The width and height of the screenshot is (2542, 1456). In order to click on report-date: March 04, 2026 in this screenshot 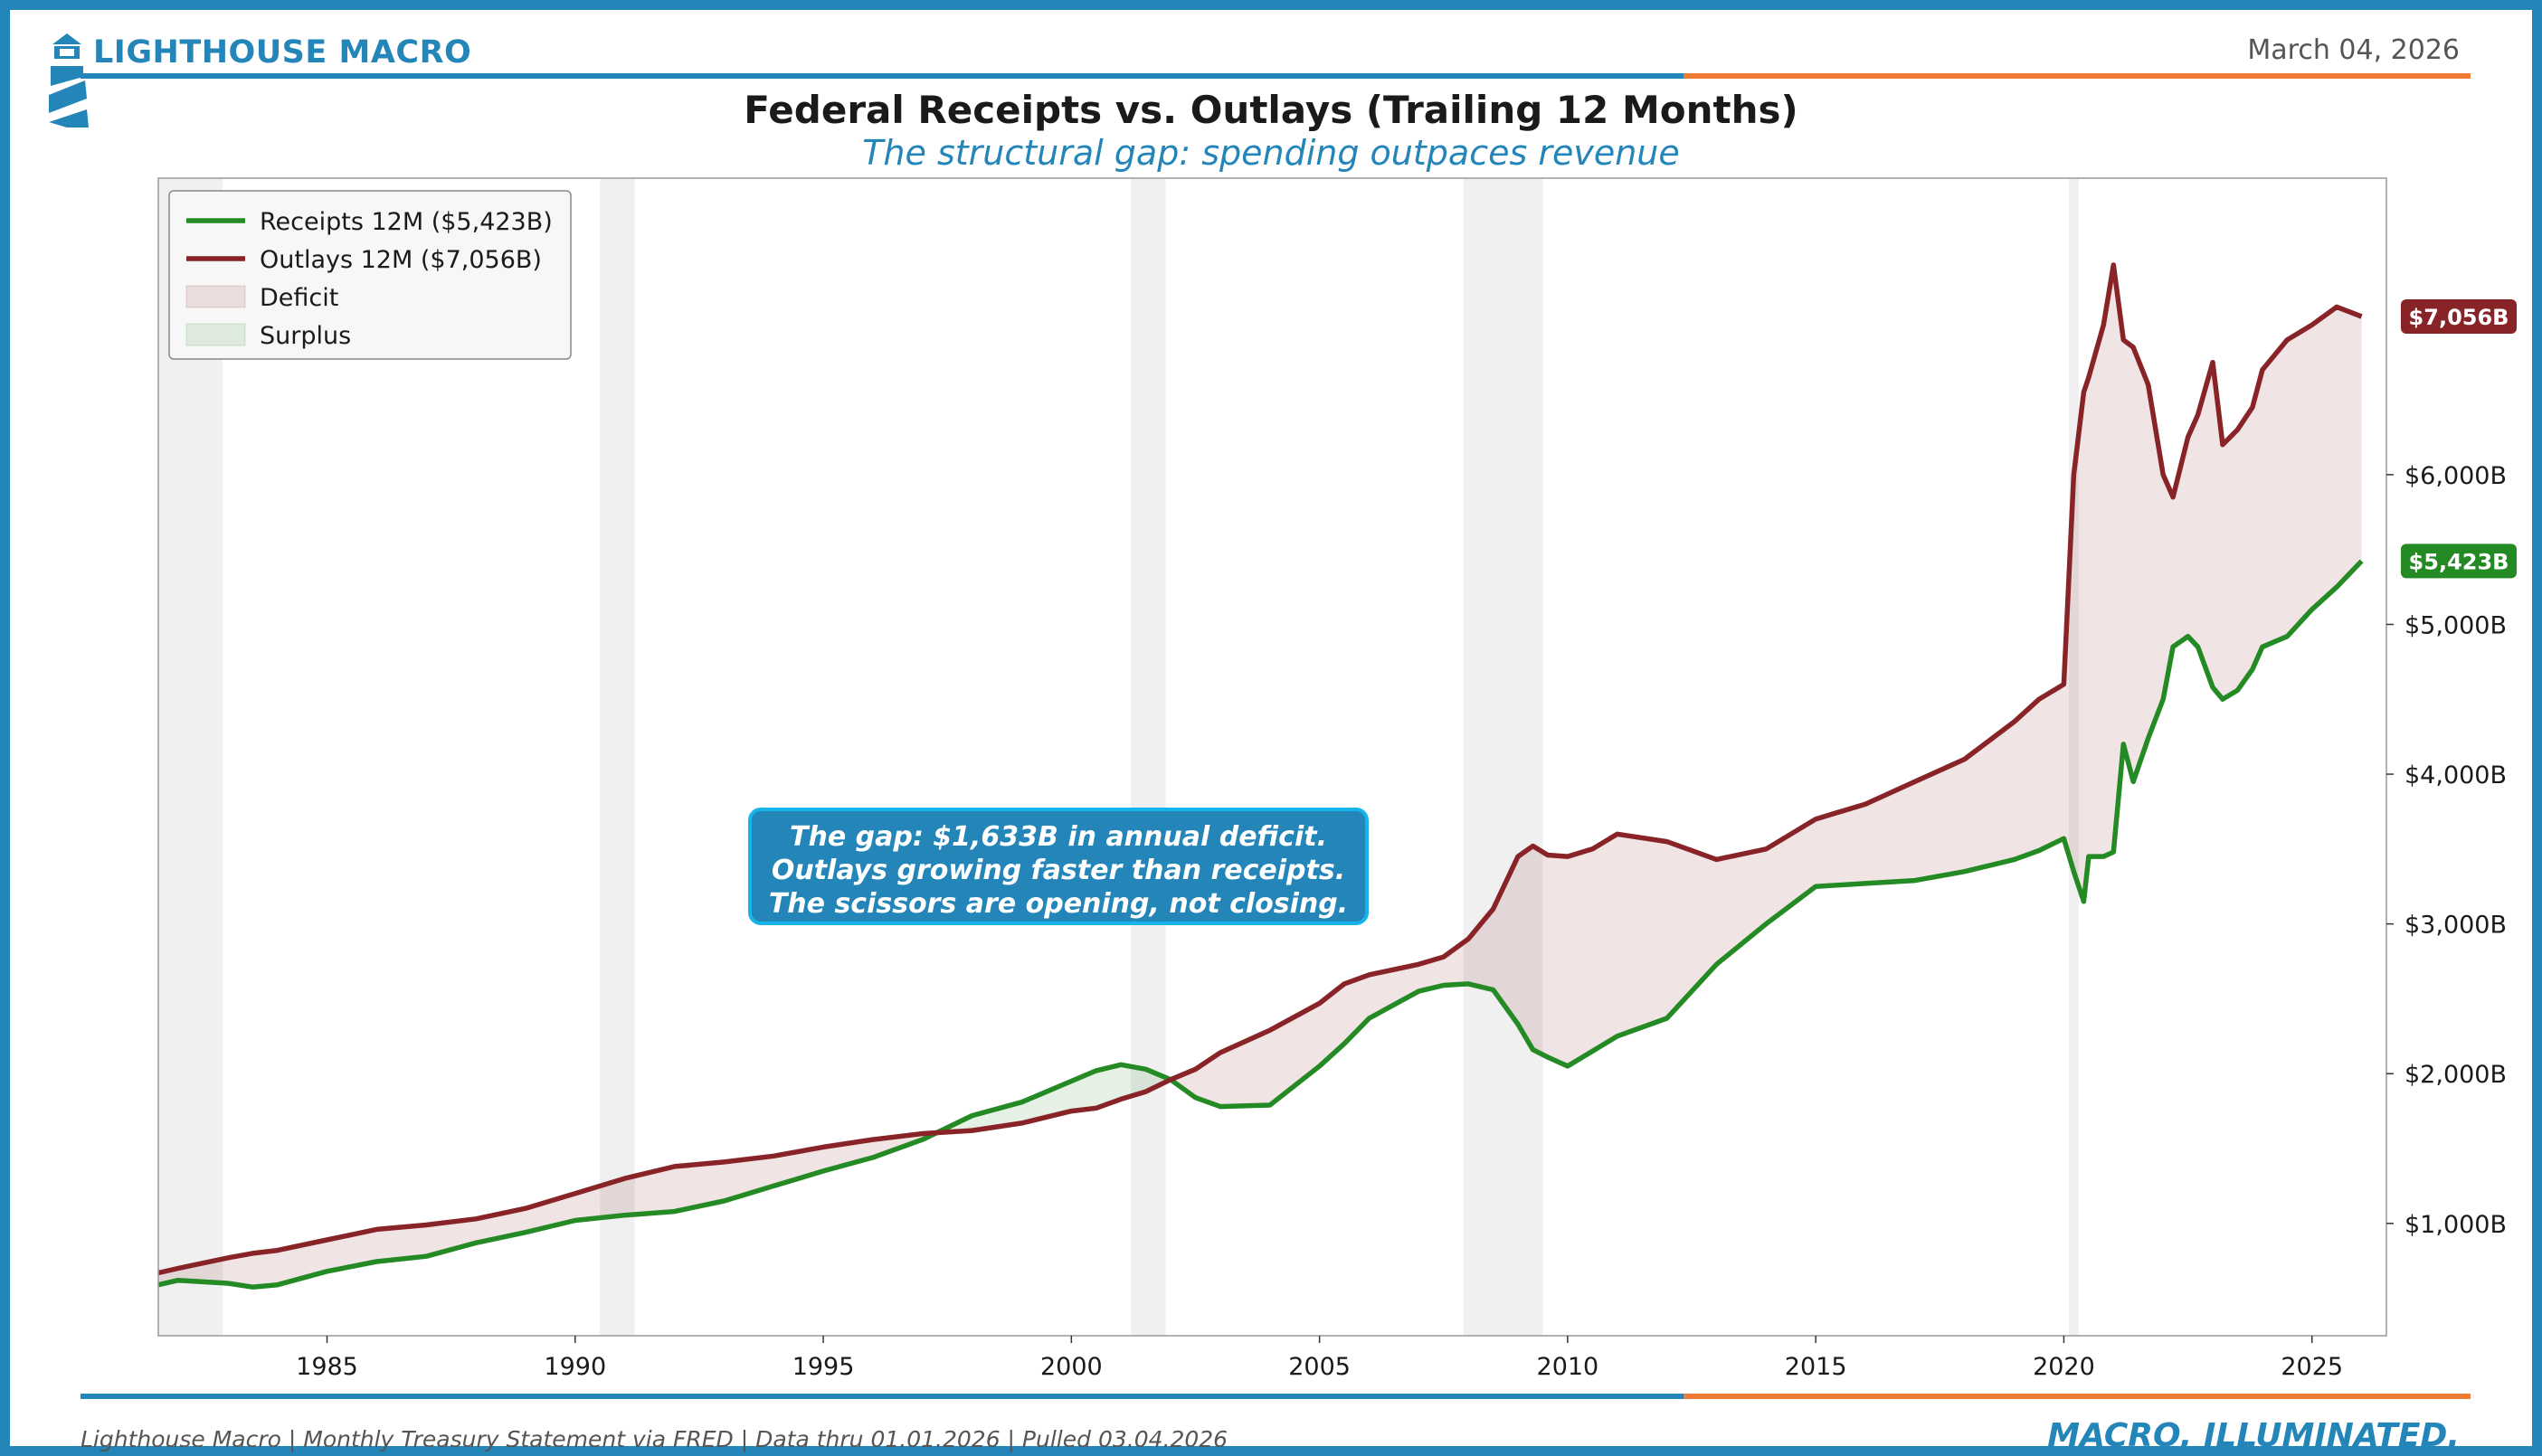, I will do `click(2353, 50)`.